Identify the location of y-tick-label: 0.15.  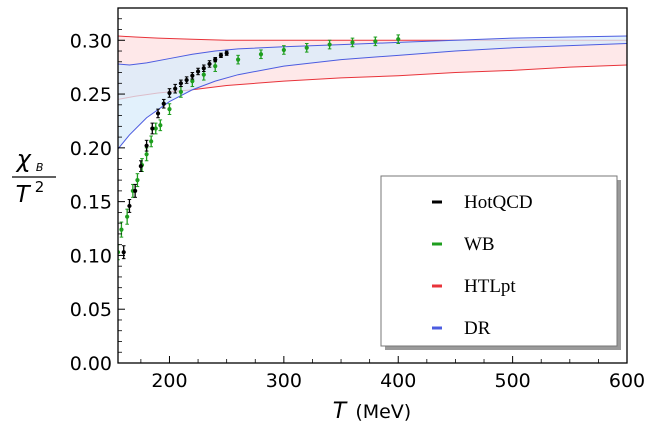
(91, 203).